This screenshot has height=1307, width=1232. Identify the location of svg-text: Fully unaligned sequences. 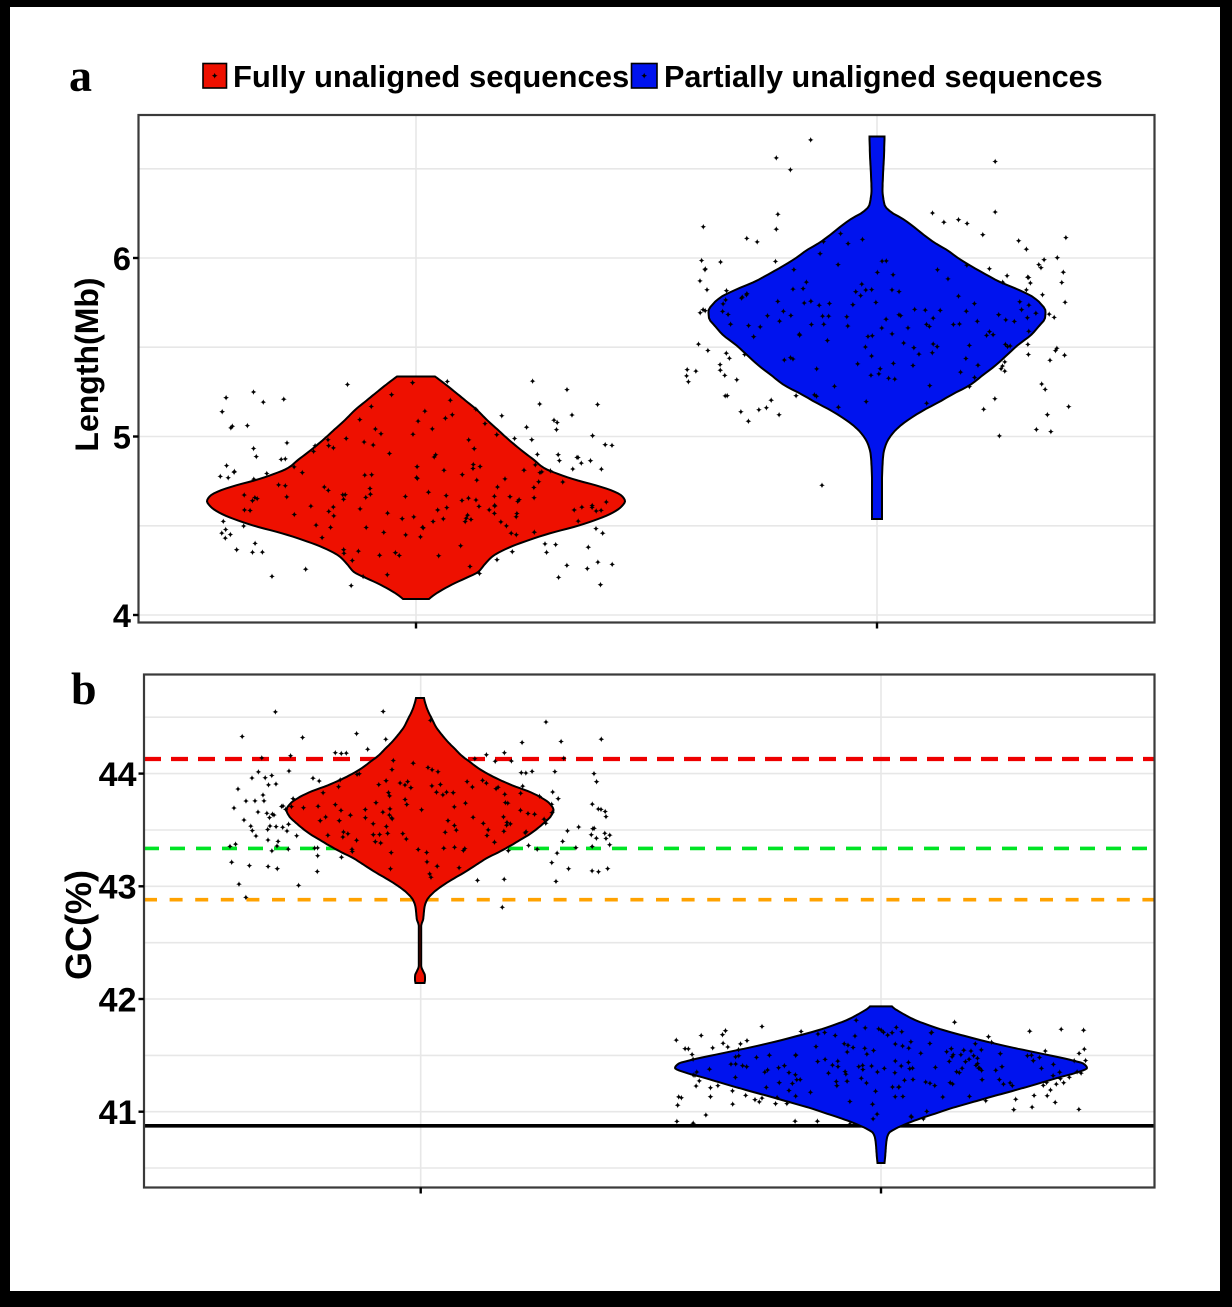
(431, 76).